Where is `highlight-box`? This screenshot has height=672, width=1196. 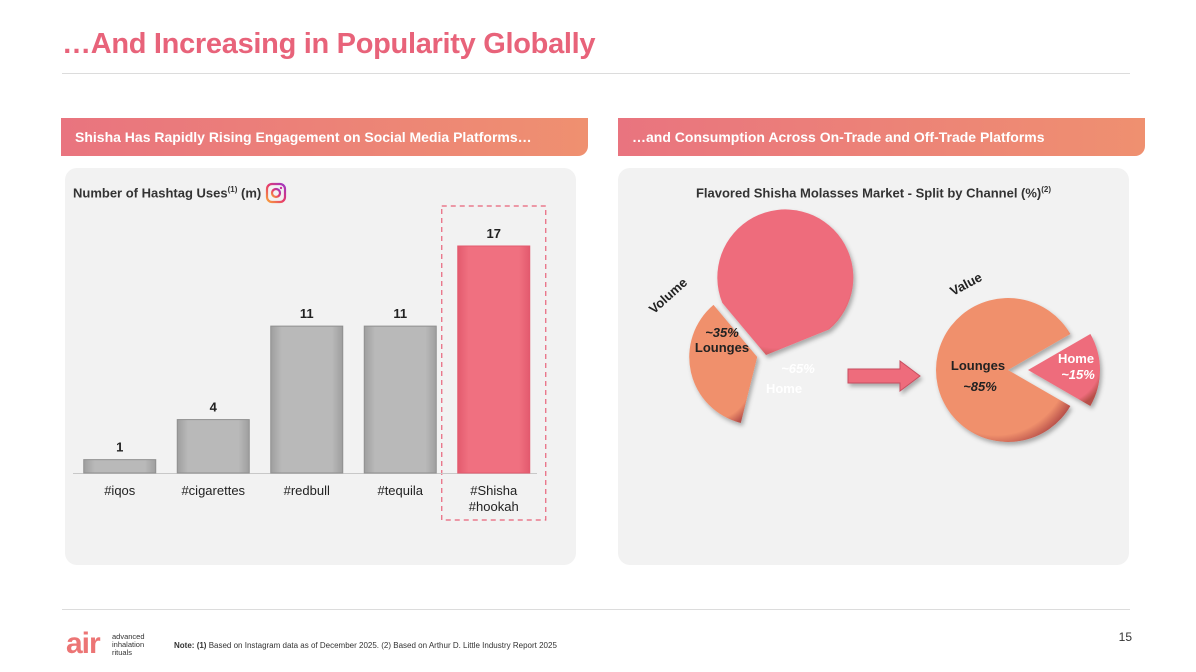
highlight-box is located at coordinates (494, 363).